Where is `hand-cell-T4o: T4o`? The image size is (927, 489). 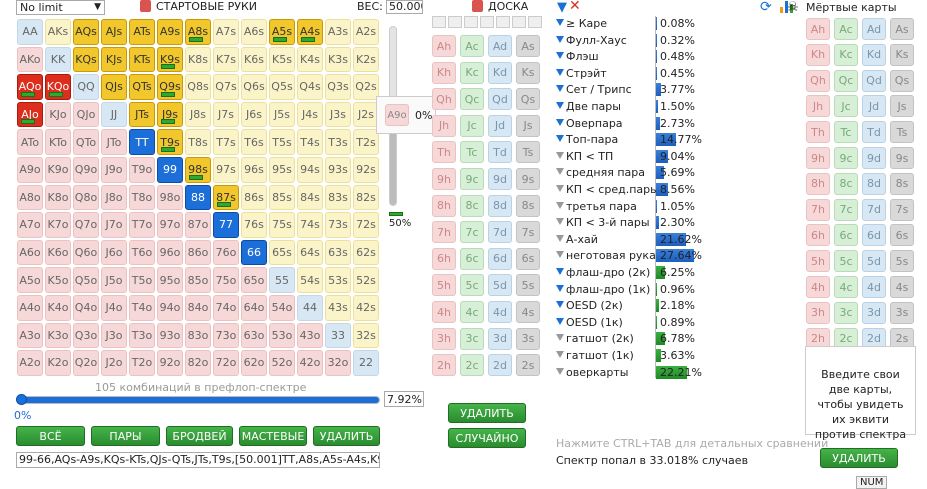
hand-cell-T4o: T4o is located at coordinates (142, 307).